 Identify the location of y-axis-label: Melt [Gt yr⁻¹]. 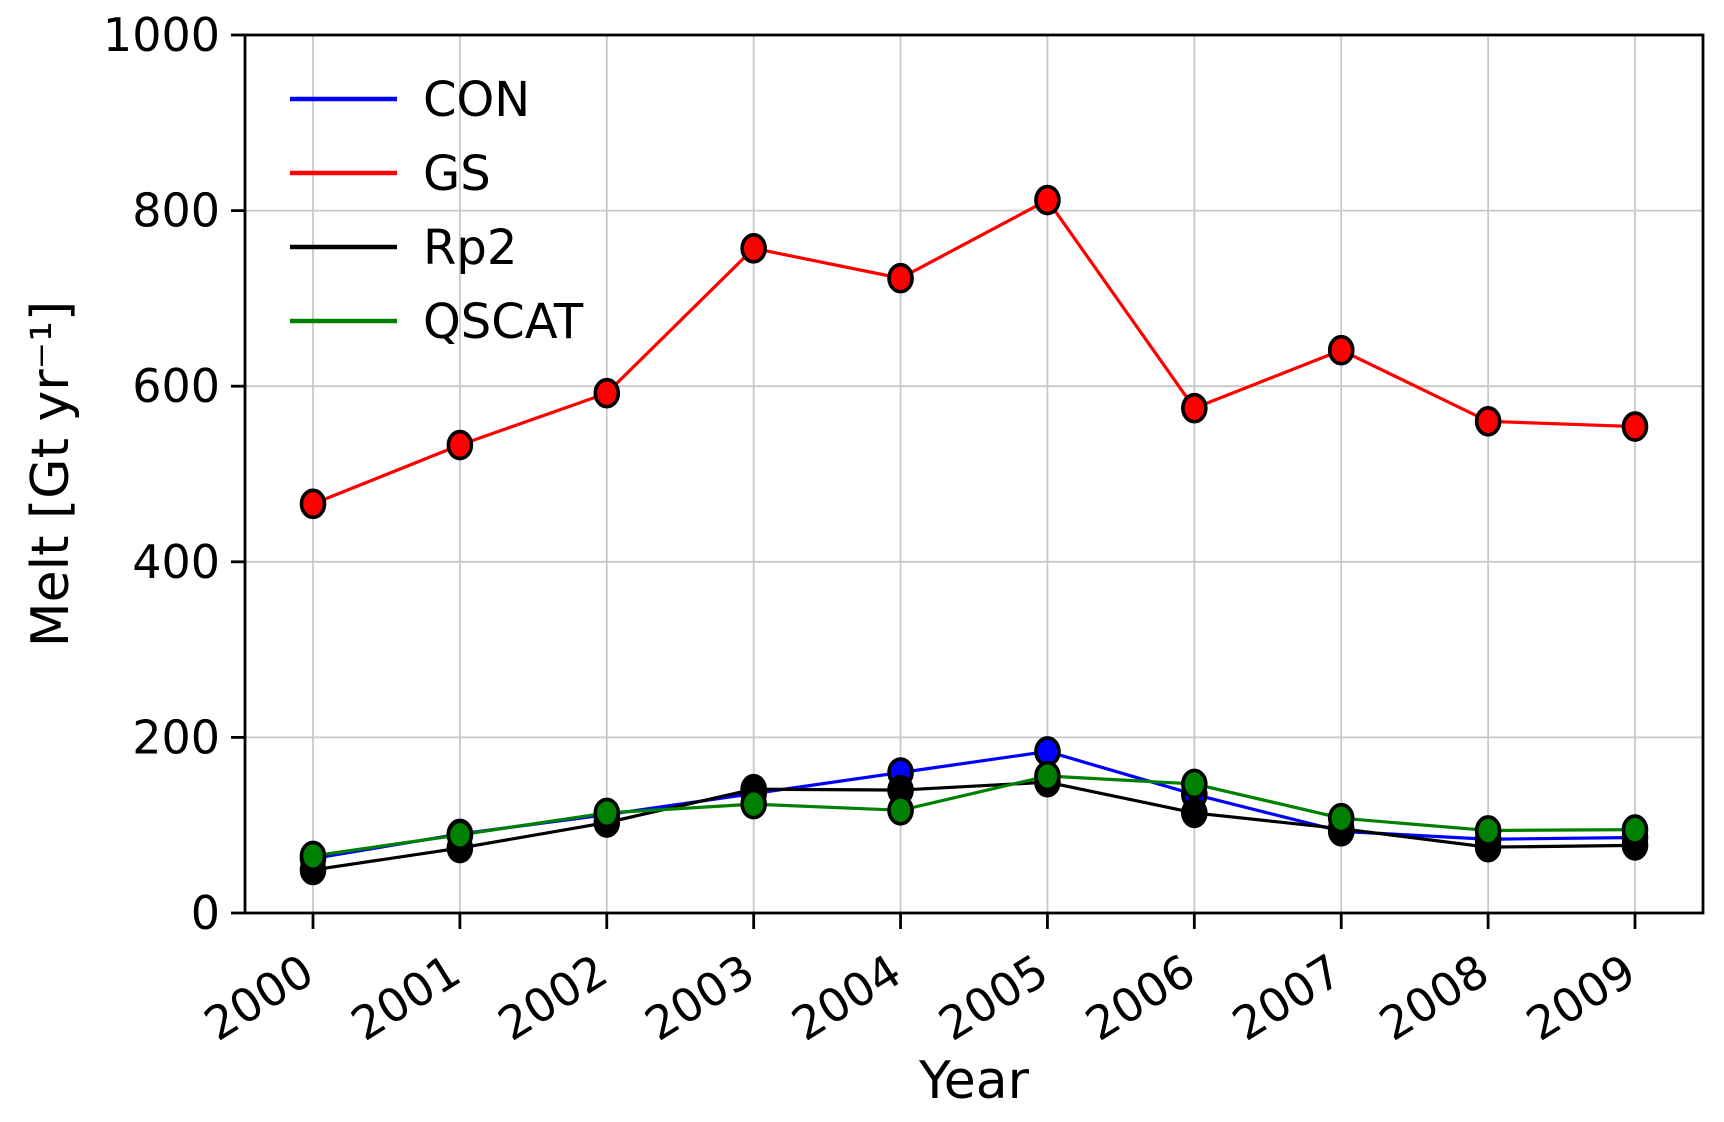
(51, 474).